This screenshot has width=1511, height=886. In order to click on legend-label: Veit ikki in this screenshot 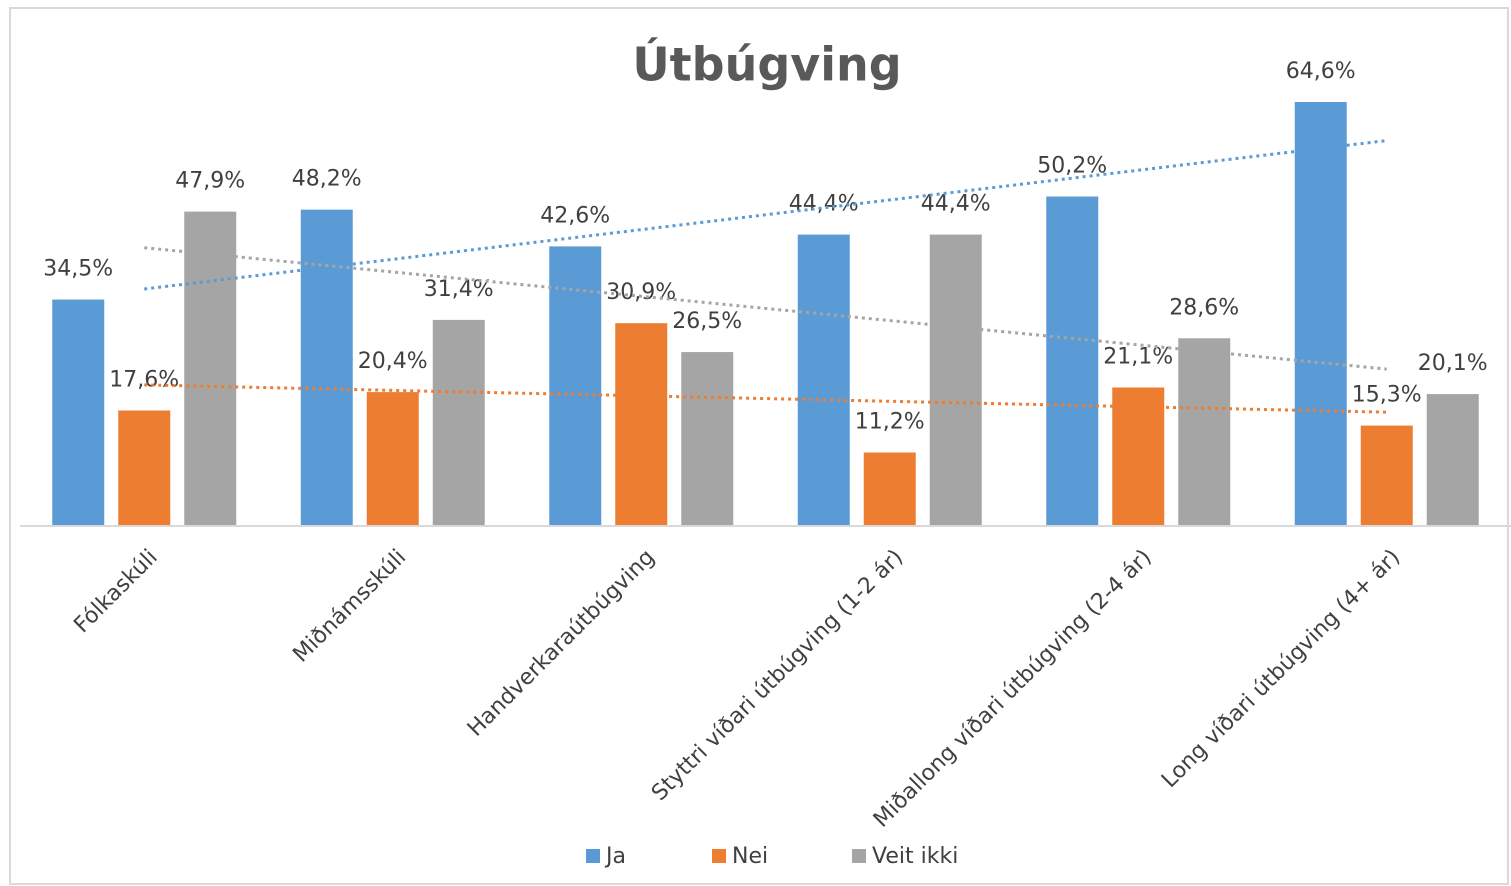, I will do `click(915, 856)`.